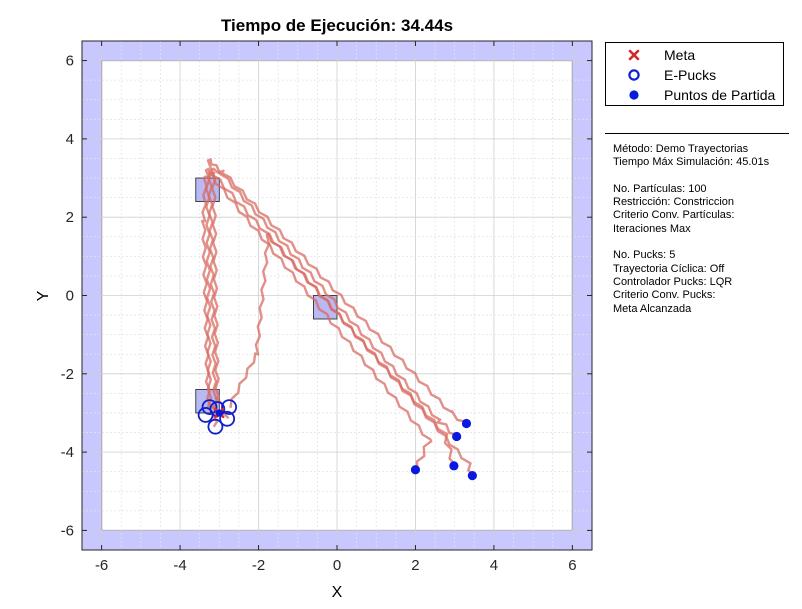 The width and height of the screenshot is (802, 609). Describe the element at coordinates (337, 565) in the screenshot. I see `x-tick-label: 0` at that location.